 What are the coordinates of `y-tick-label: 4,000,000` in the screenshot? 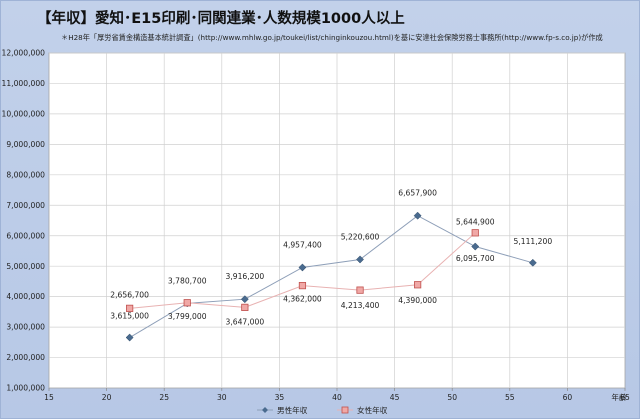 It's located at (25, 296).